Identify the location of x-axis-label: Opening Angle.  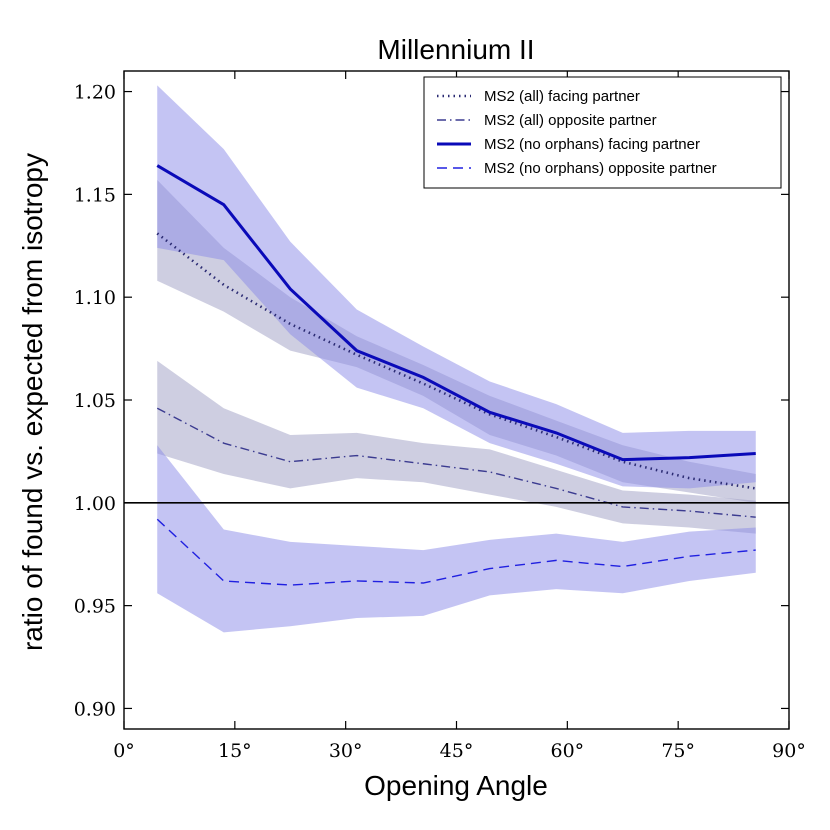
(456, 785).